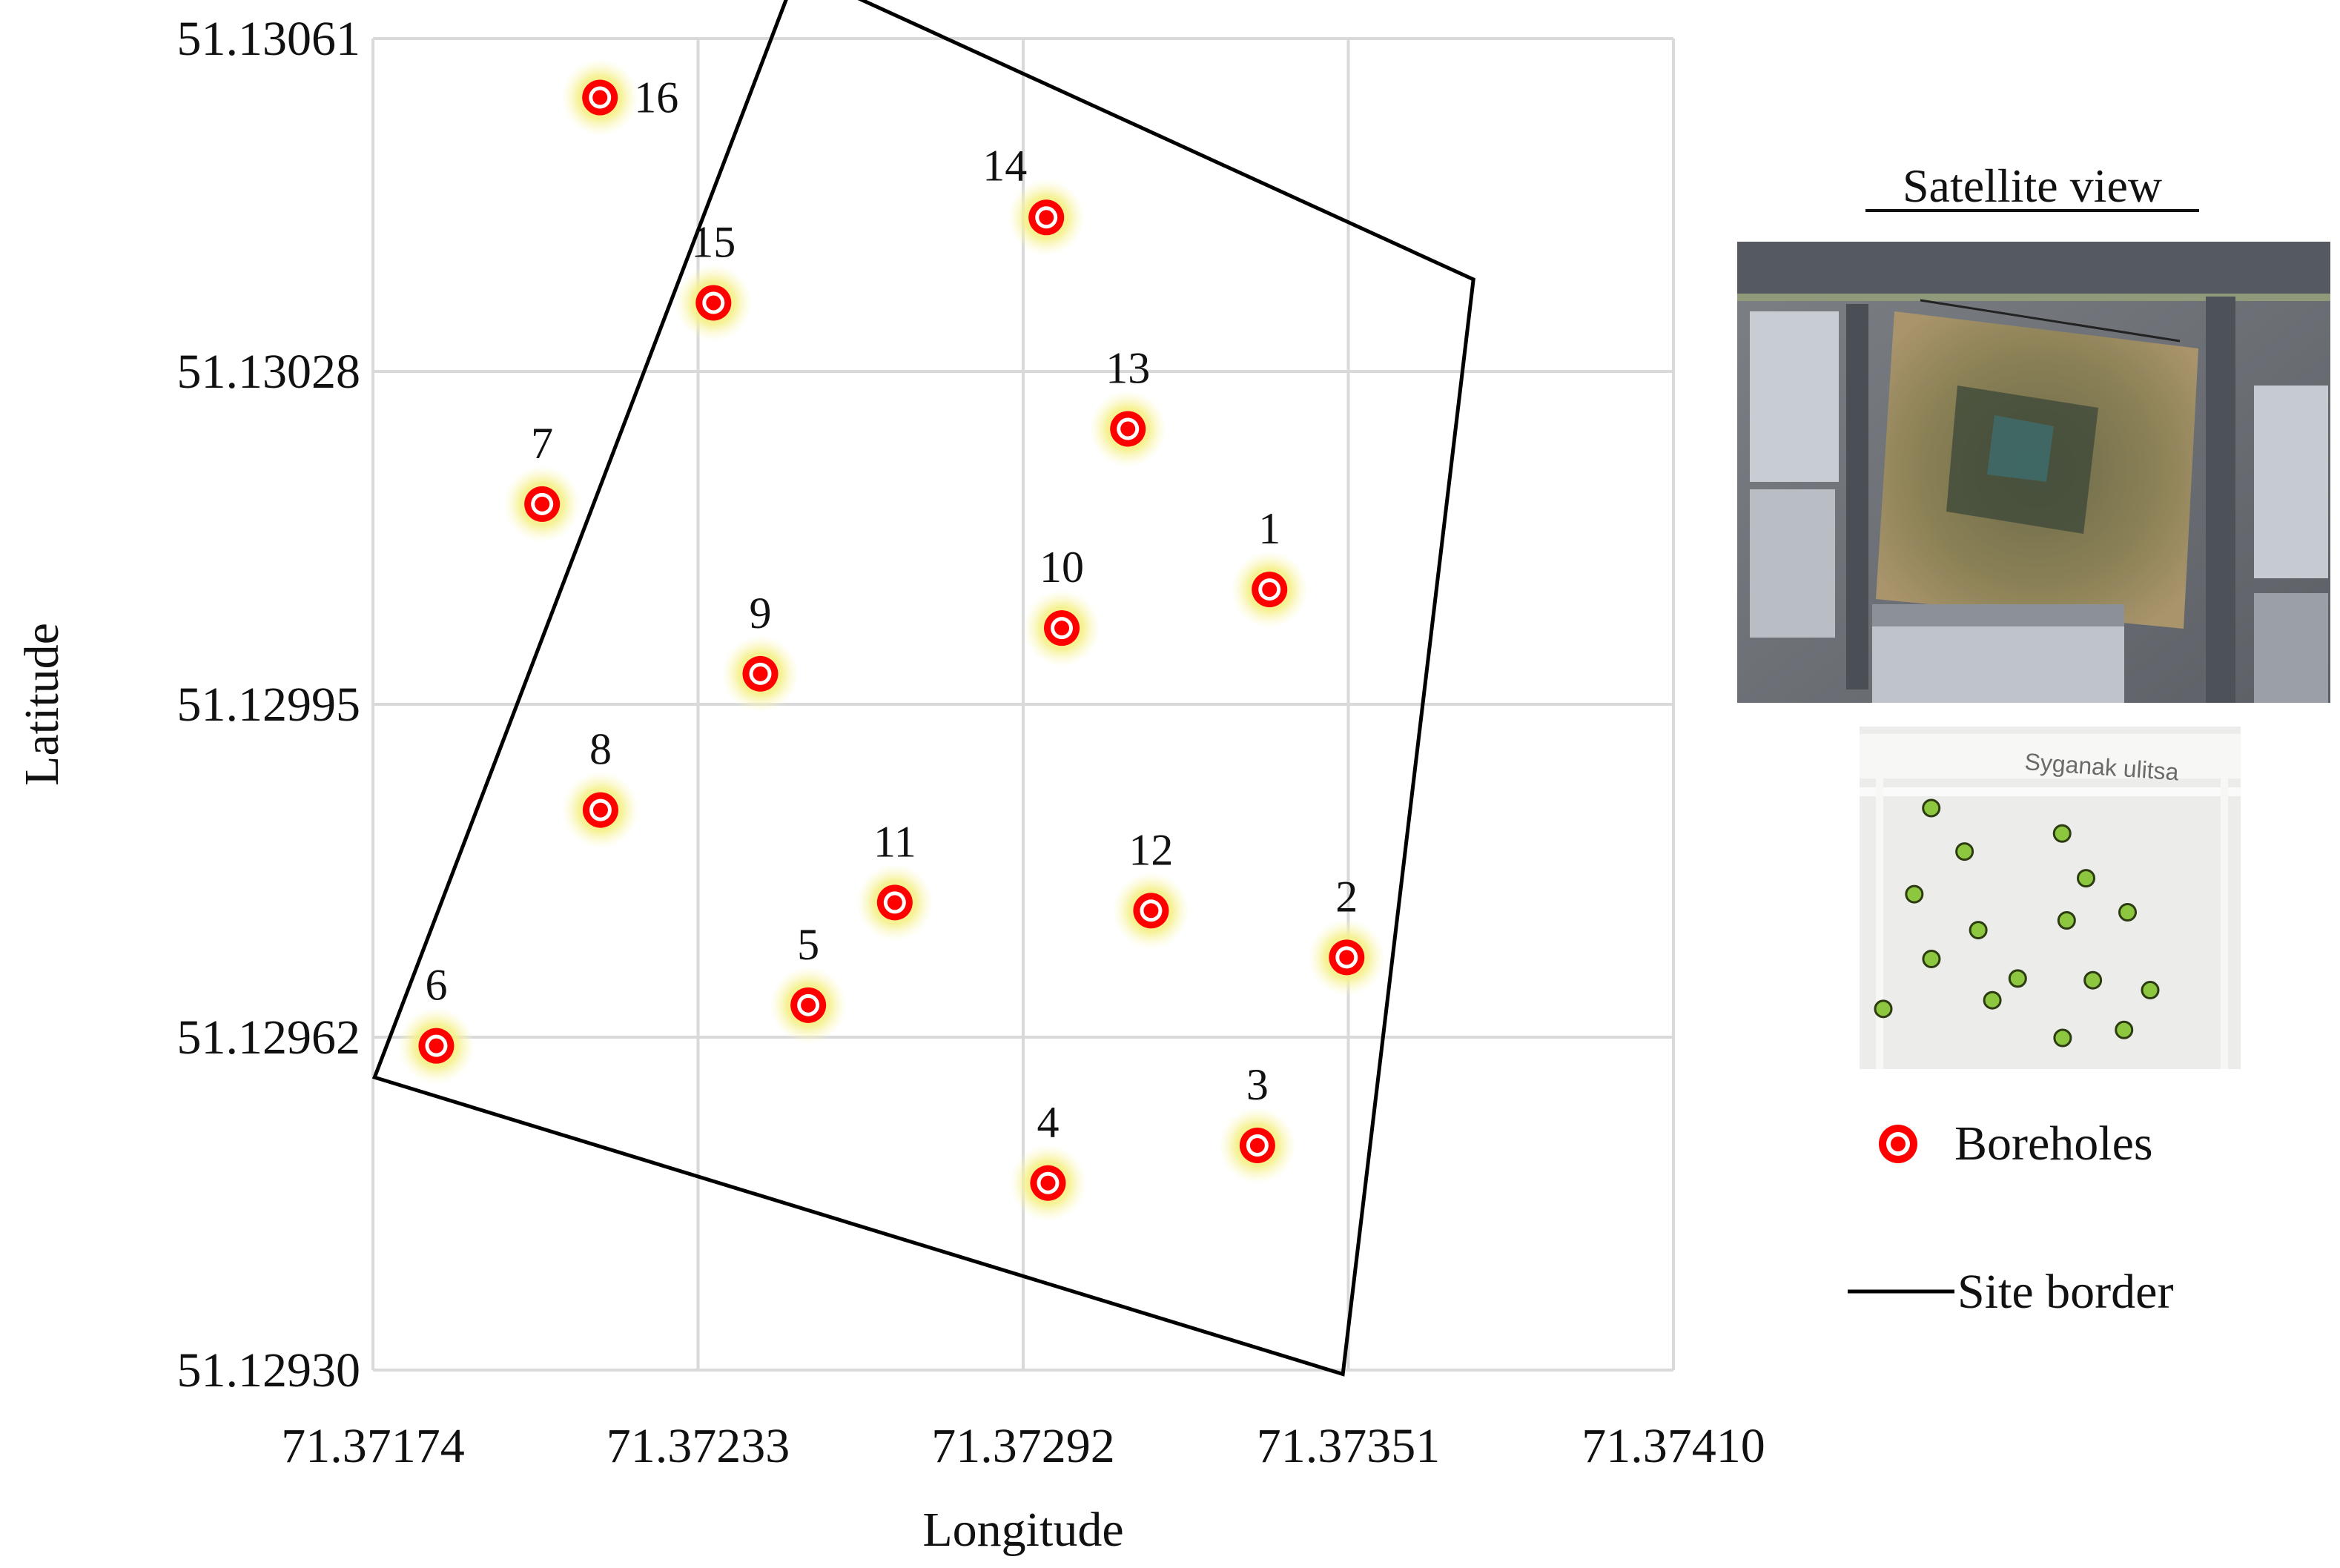 Image resolution: width=2340 pixels, height=1568 pixels. Describe the element at coordinates (1127, 367) in the screenshot. I see `borehole-label: 13` at that location.